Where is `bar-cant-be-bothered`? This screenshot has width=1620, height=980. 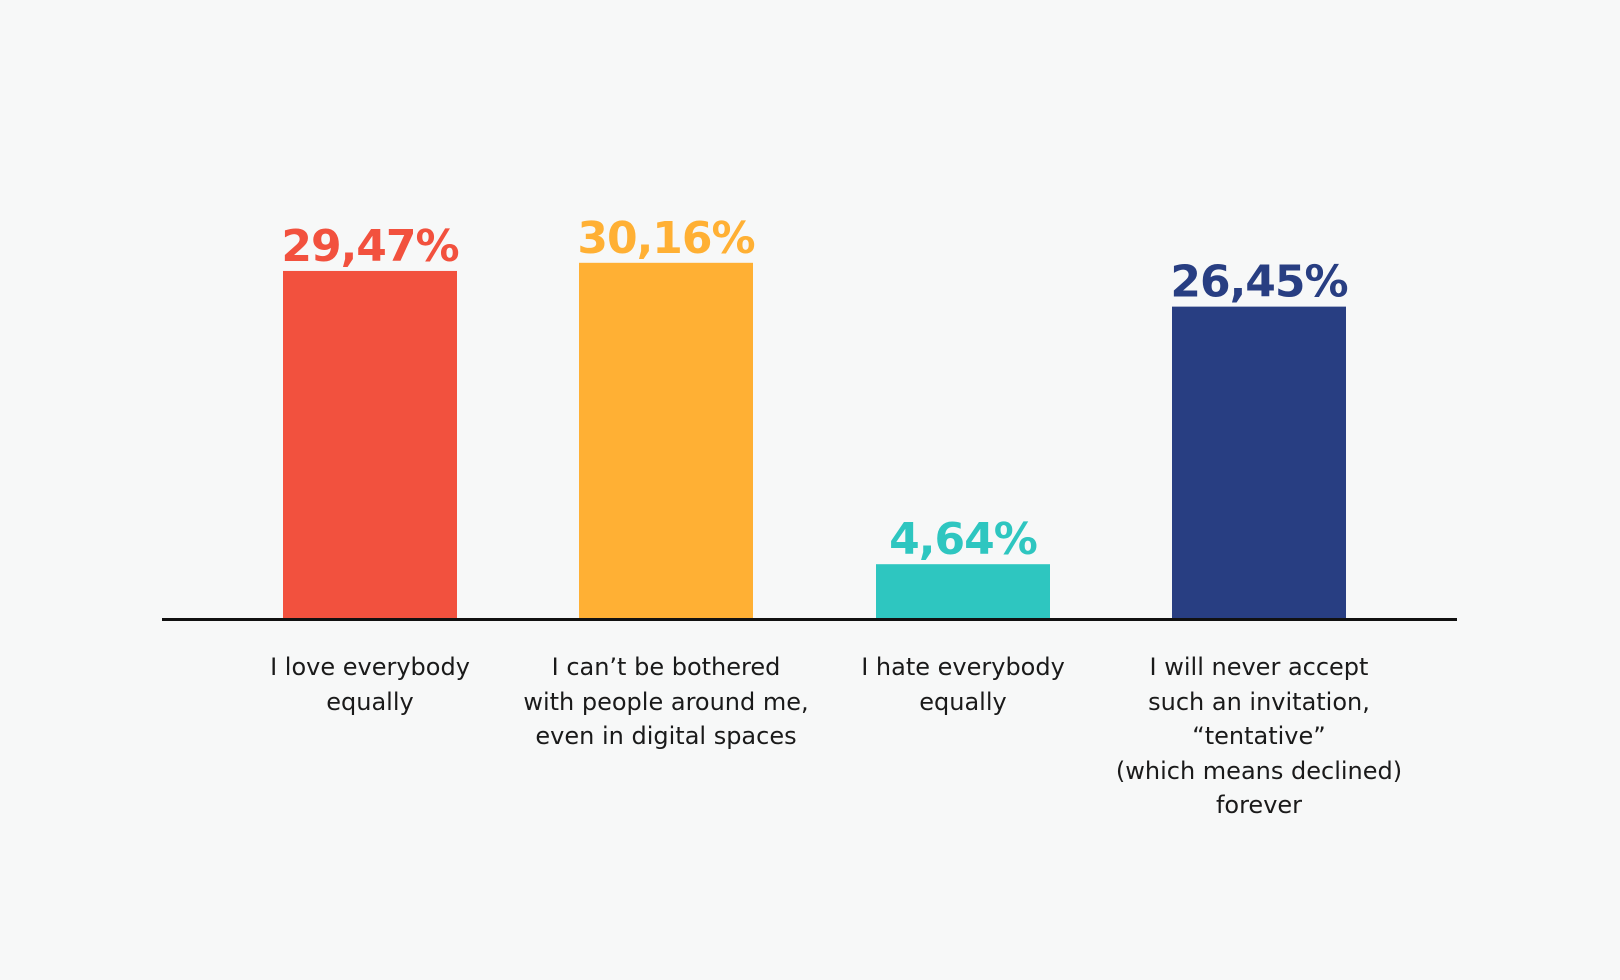
bar-cant-be-bothered is located at coordinates (666, 440).